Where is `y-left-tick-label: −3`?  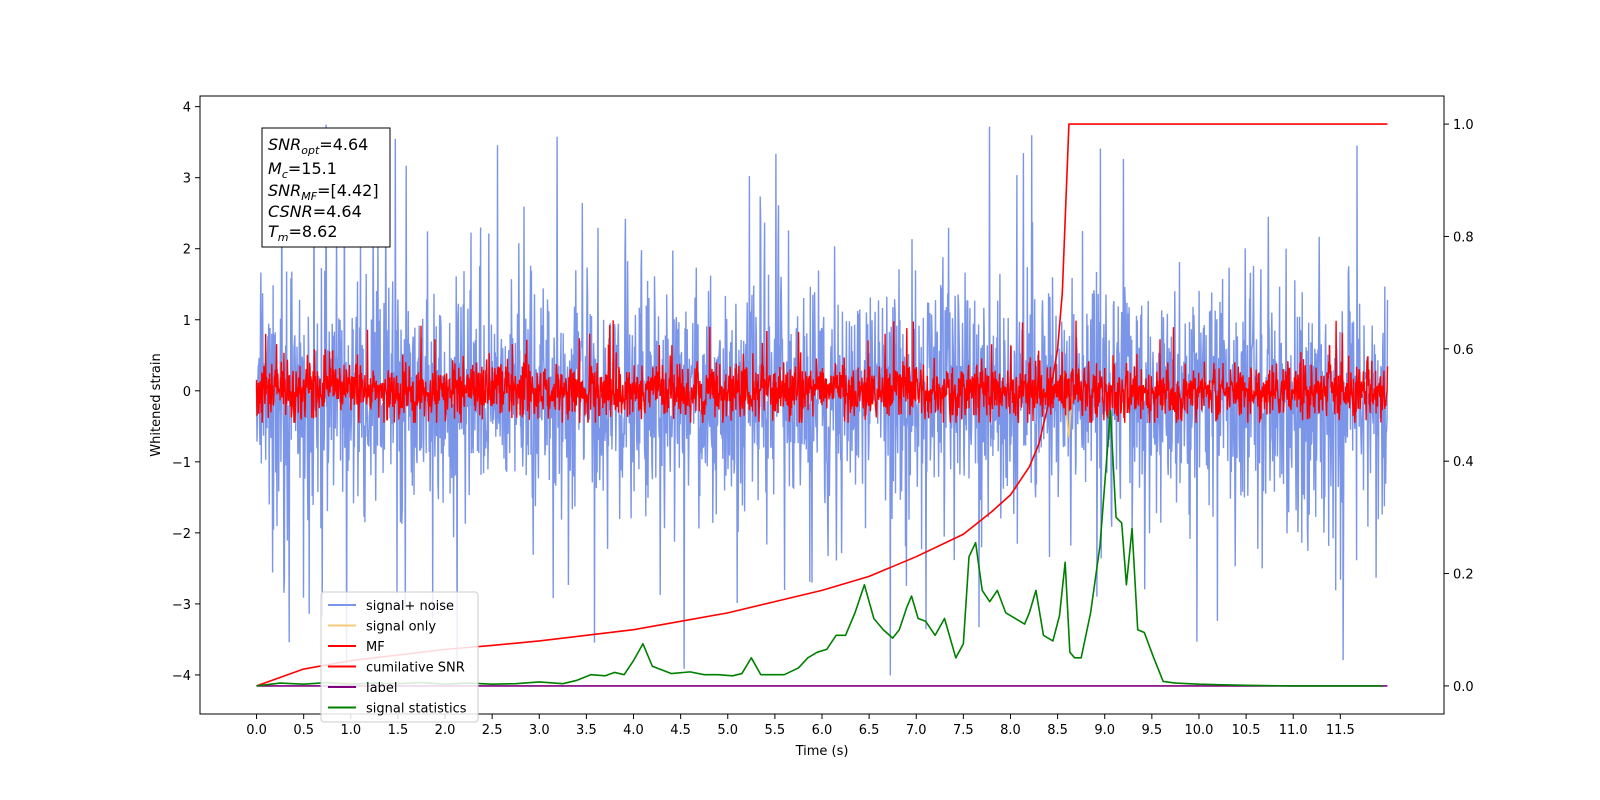 y-left-tick-label: −3 is located at coordinates (181, 605).